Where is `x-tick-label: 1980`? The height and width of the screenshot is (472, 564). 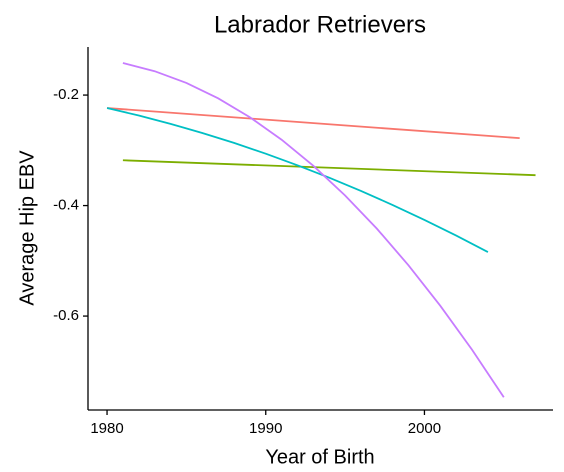
x-tick-label: 1980 is located at coordinates (106, 428).